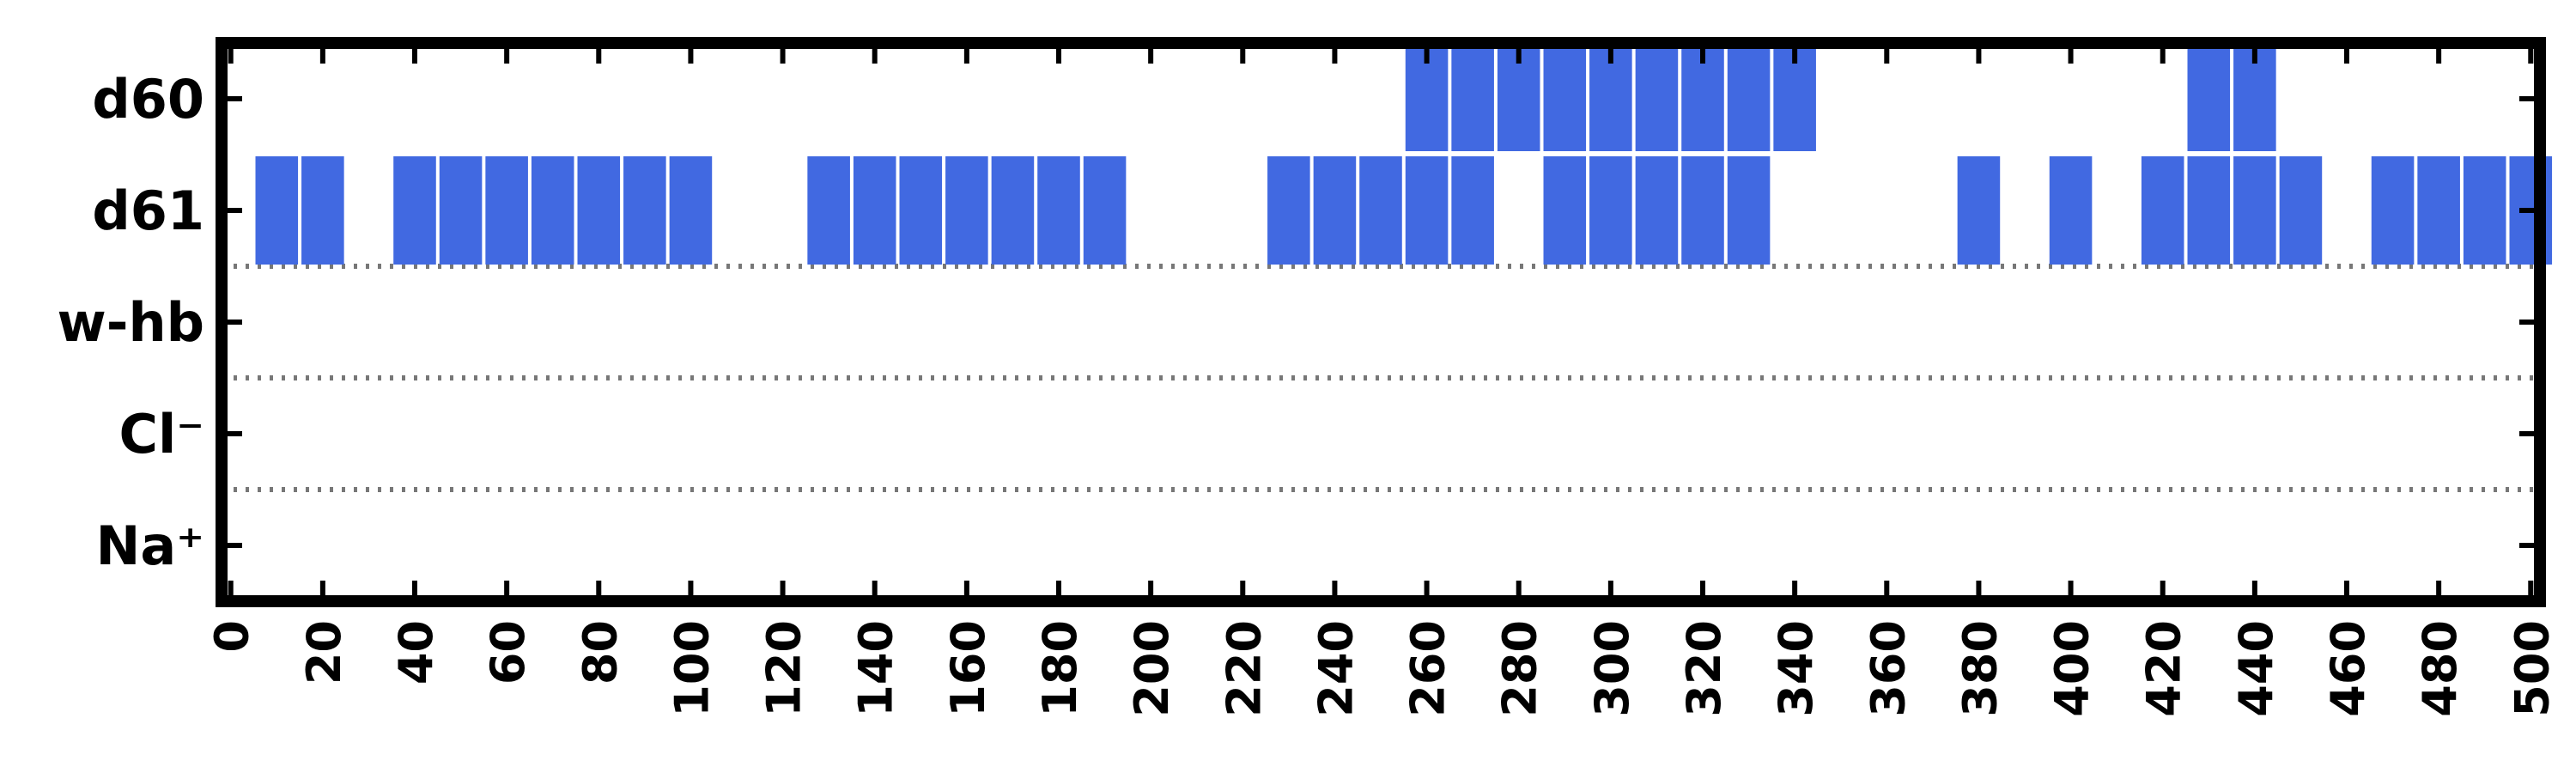 This screenshot has width=2576, height=773. I want to click on x-tick-label: 320, so click(1704, 668).